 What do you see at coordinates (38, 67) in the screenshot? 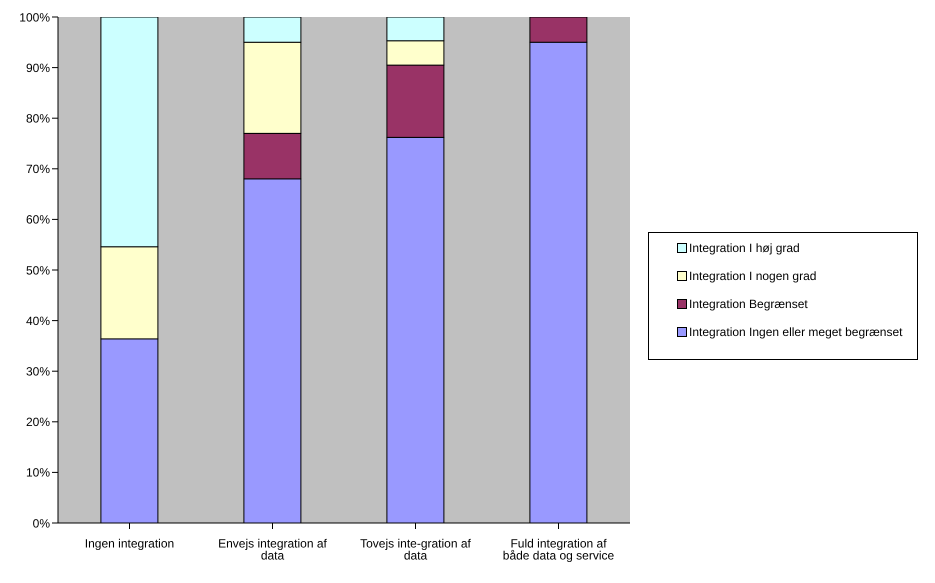
I see `y-tick-label: 90%` at bounding box center [38, 67].